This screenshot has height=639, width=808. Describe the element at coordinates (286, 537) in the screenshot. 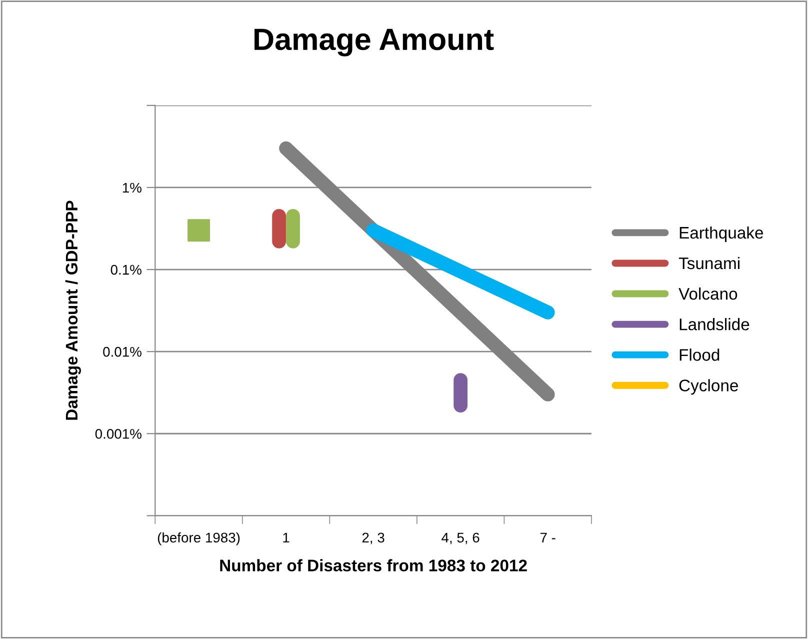

I see `x-tick-label: 1` at that location.